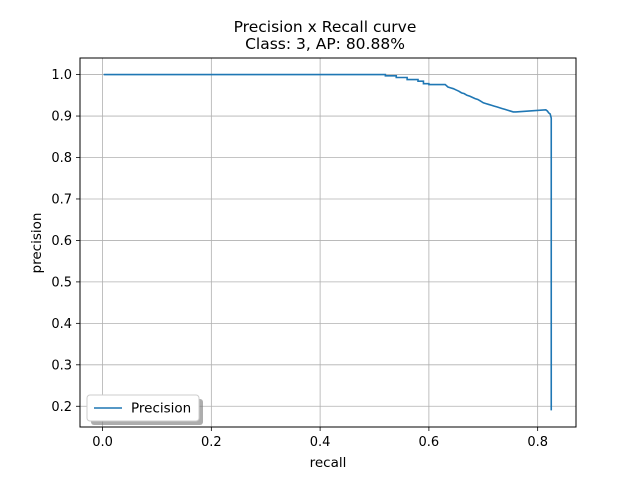  What do you see at coordinates (61, 158) in the screenshot?
I see `y-tick-label: 0.8` at bounding box center [61, 158].